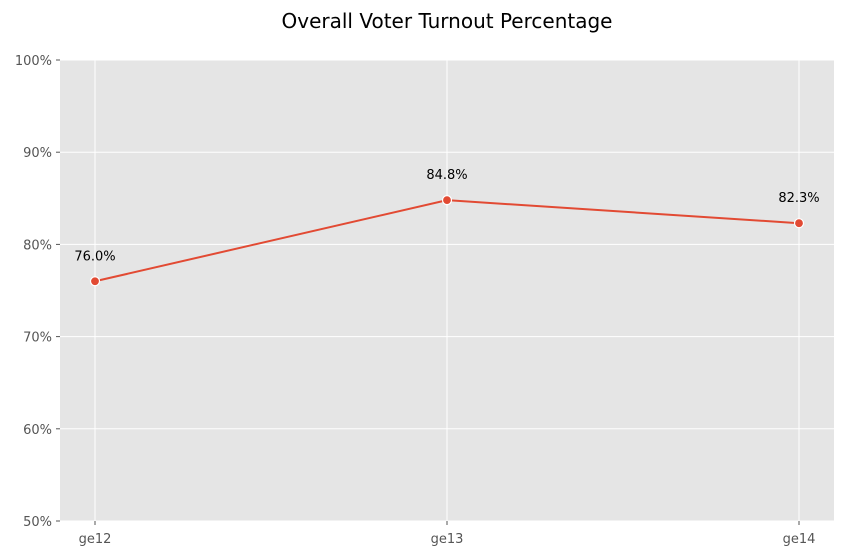 The height and width of the screenshot is (555, 844). What do you see at coordinates (447, 241) in the screenshot?
I see `series-layer` at bounding box center [447, 241].